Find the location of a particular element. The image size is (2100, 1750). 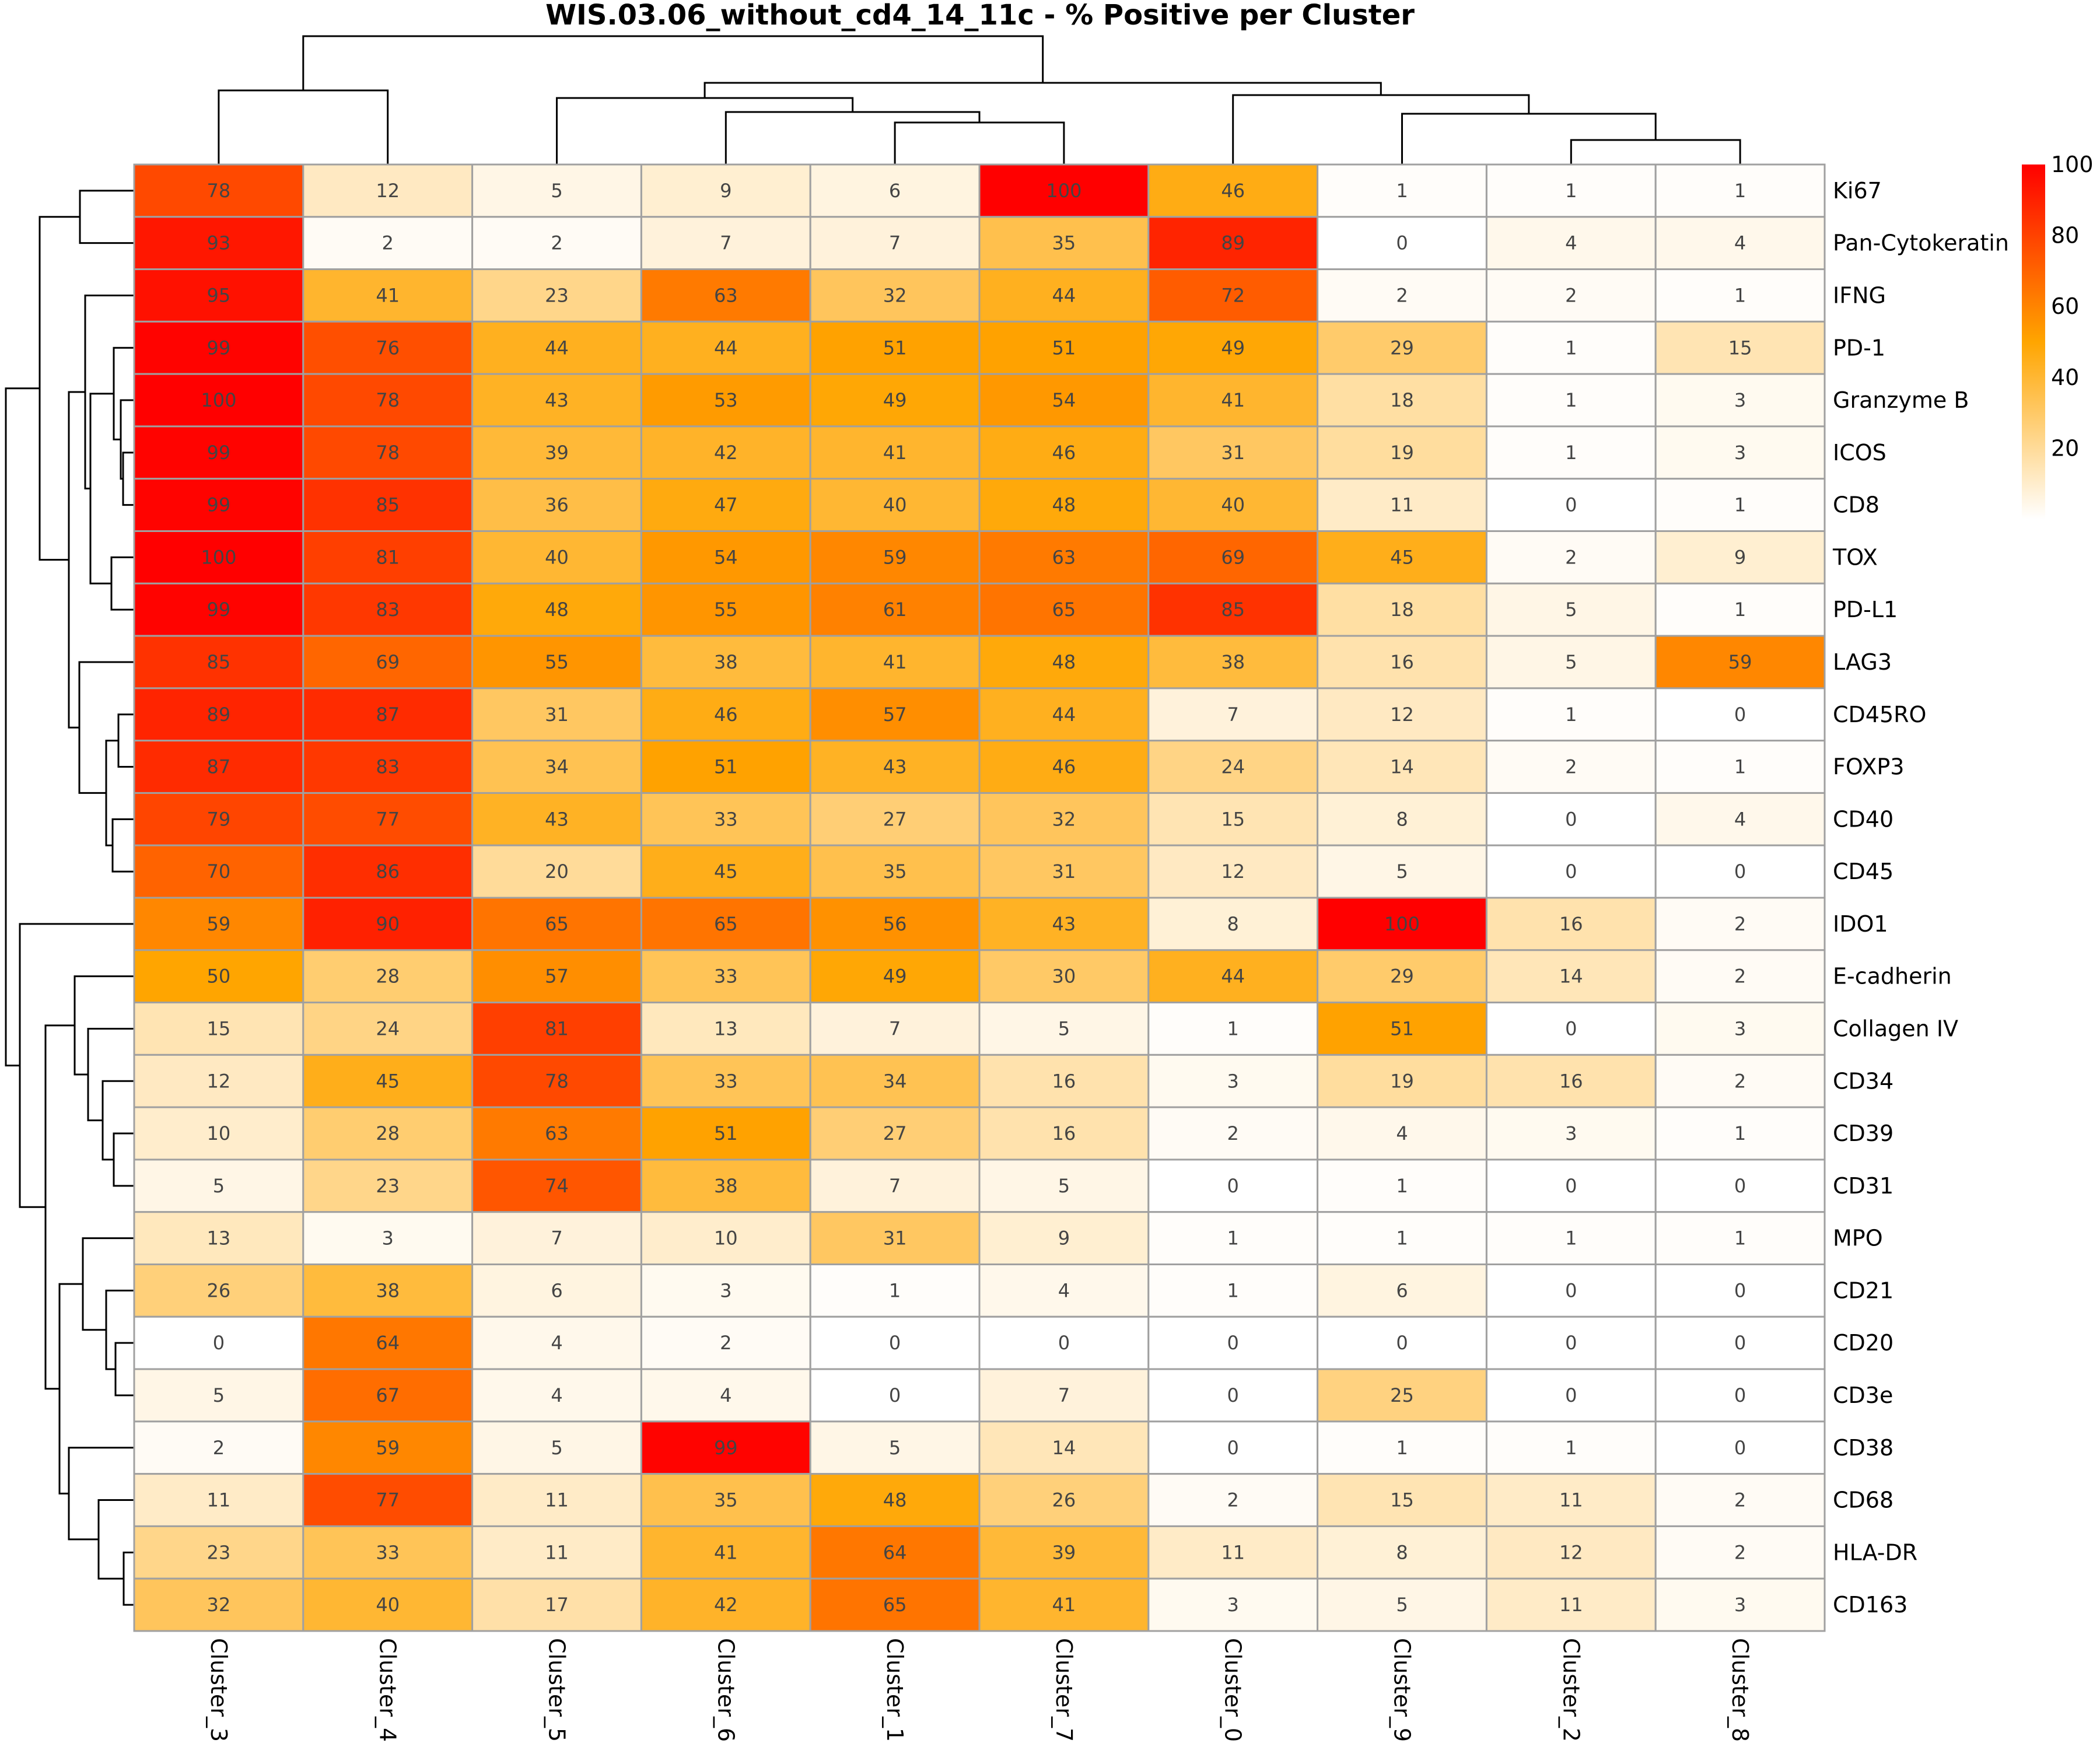

cell-value-label: 13 is located at coordinates (726, 1028).